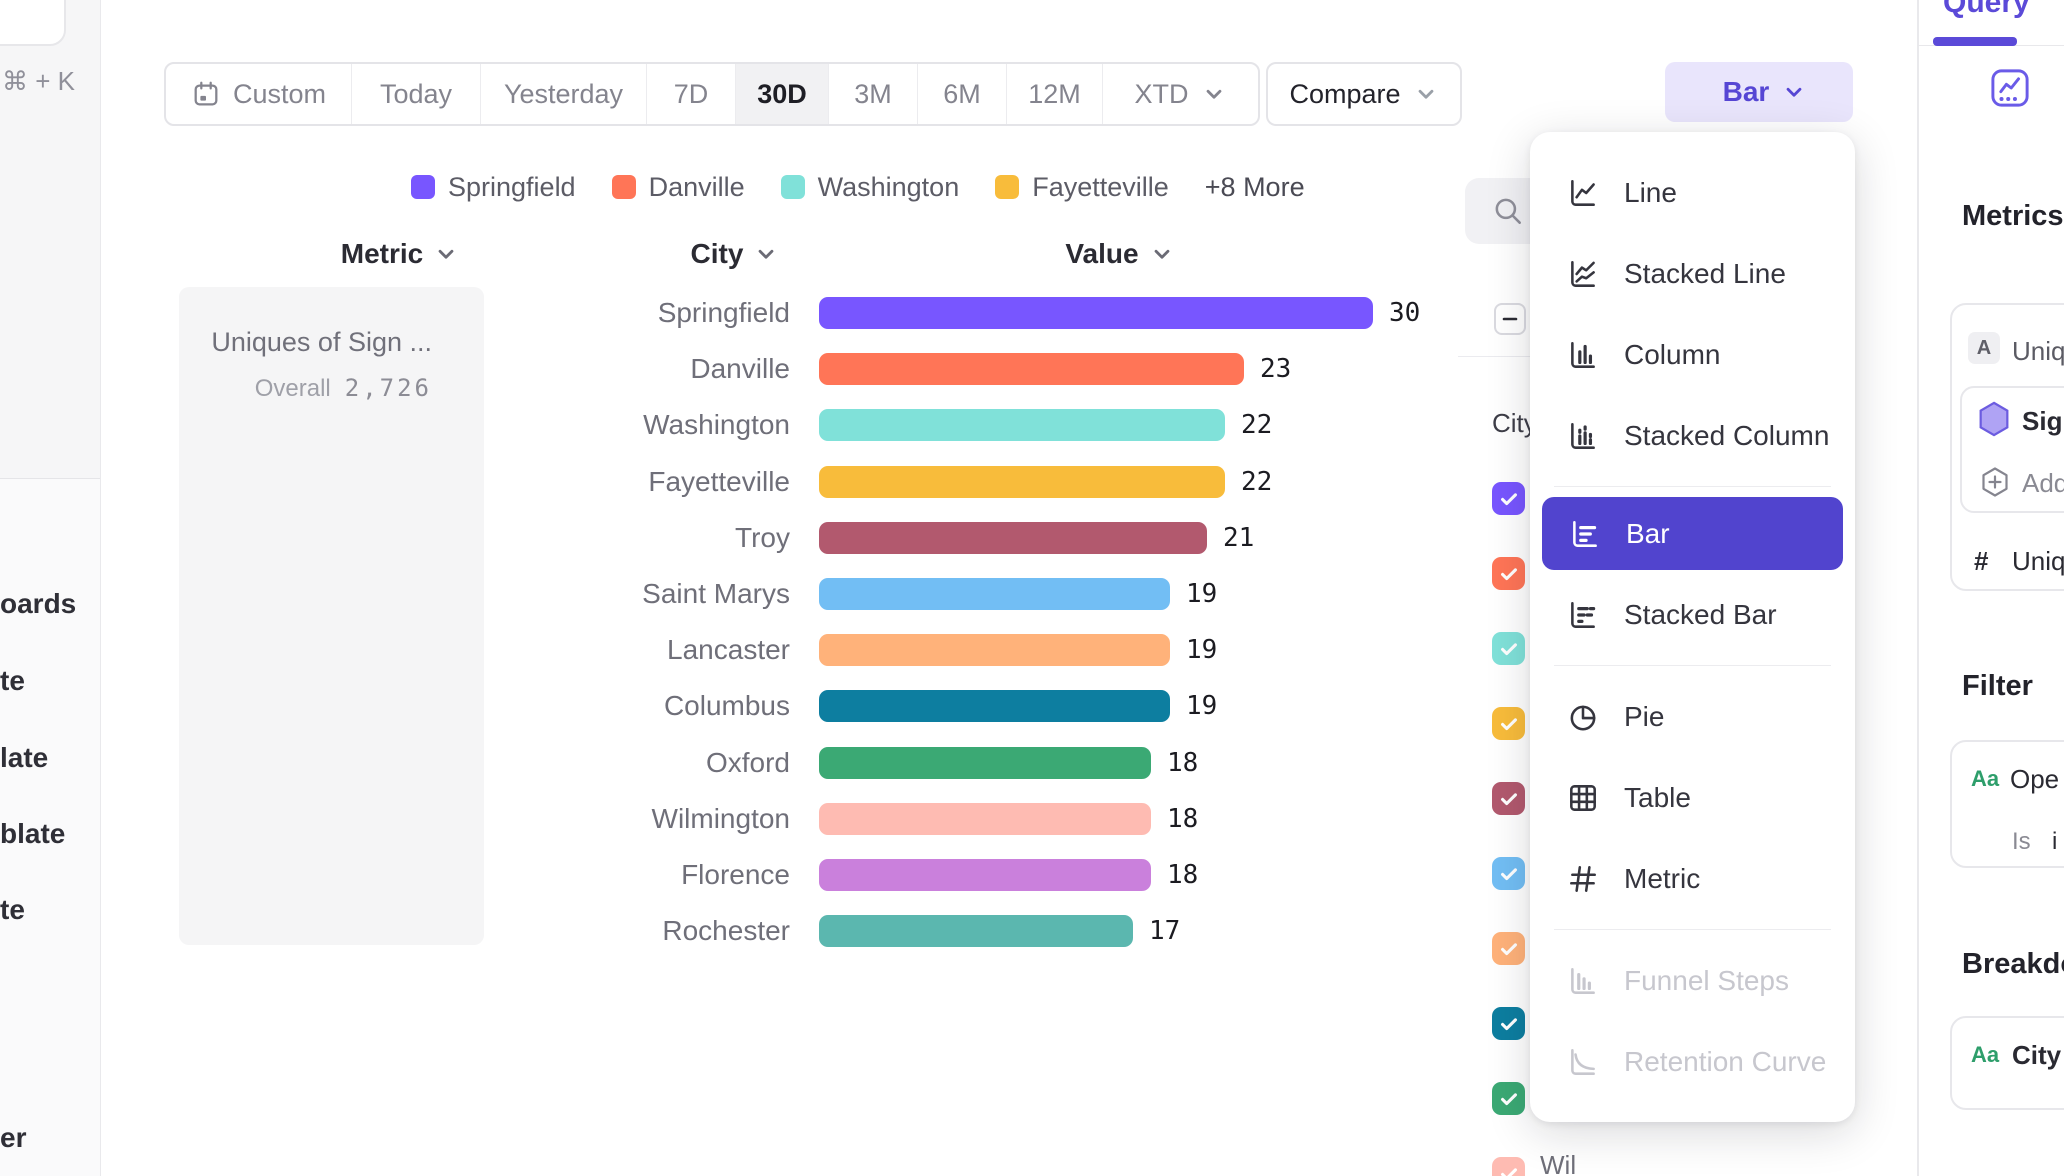  What do you see at coordinates (962, 94) in the screenshot?
I see `date-range-6m: 6M` at bounding box center [962, 94].